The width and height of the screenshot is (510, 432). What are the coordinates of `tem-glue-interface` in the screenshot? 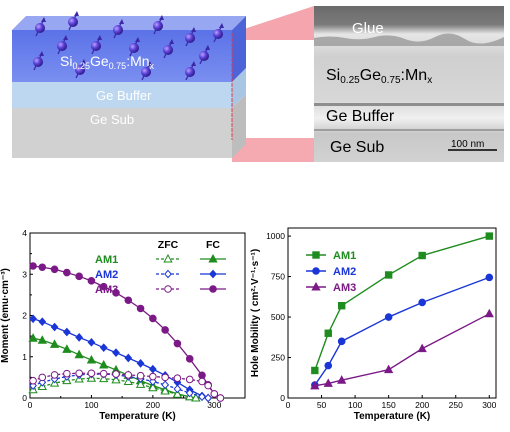 It's located at (409, 39).